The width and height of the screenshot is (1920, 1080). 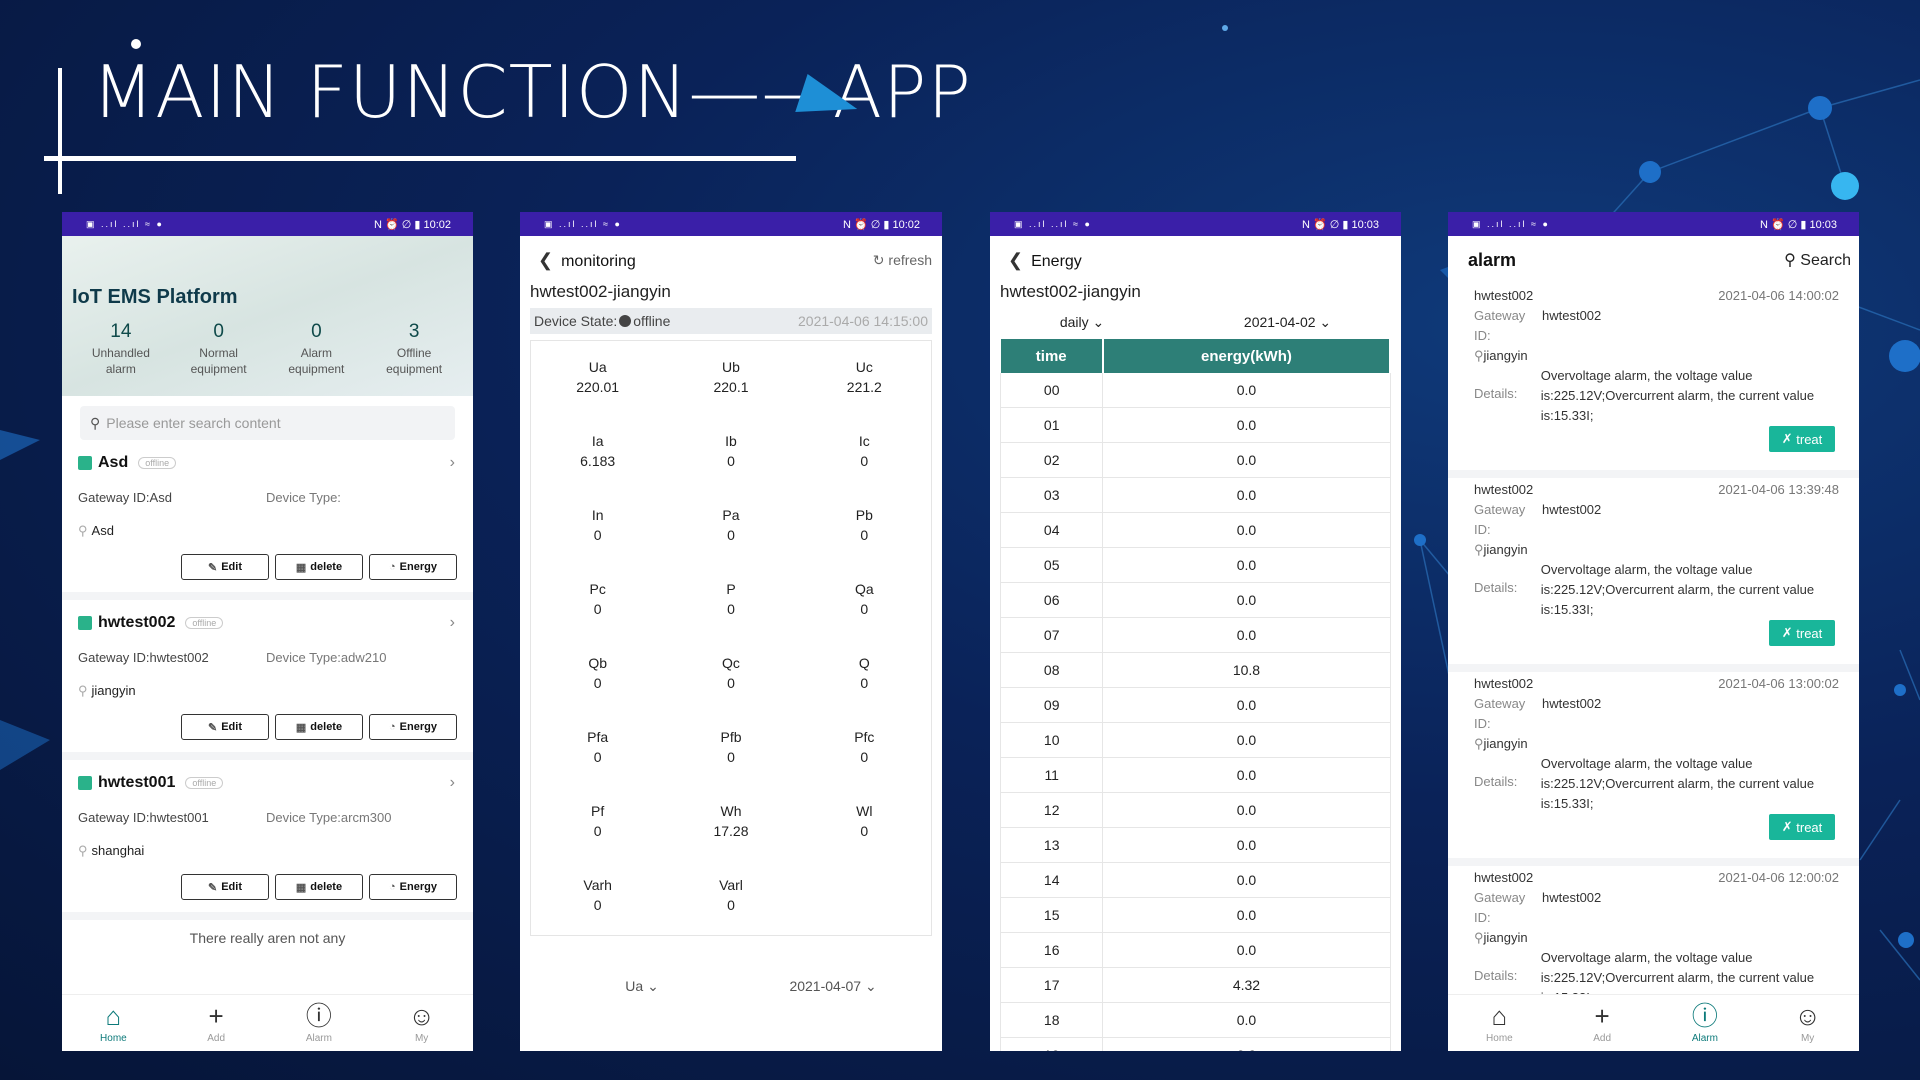 What do you see at coordinates (597, 388) in the screenshot?
I see `parameter-cell: Ua 220.01` at bounding box center [597, 388].